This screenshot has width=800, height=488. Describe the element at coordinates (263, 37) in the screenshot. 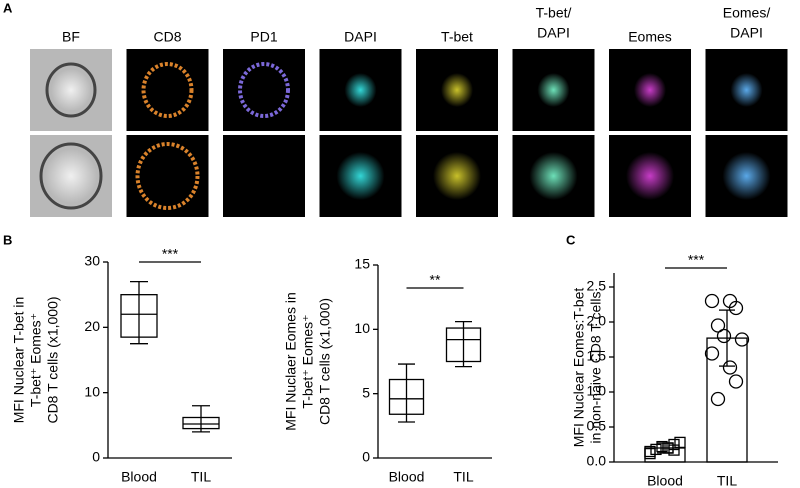

I see `channel-label: PD1` at that location.